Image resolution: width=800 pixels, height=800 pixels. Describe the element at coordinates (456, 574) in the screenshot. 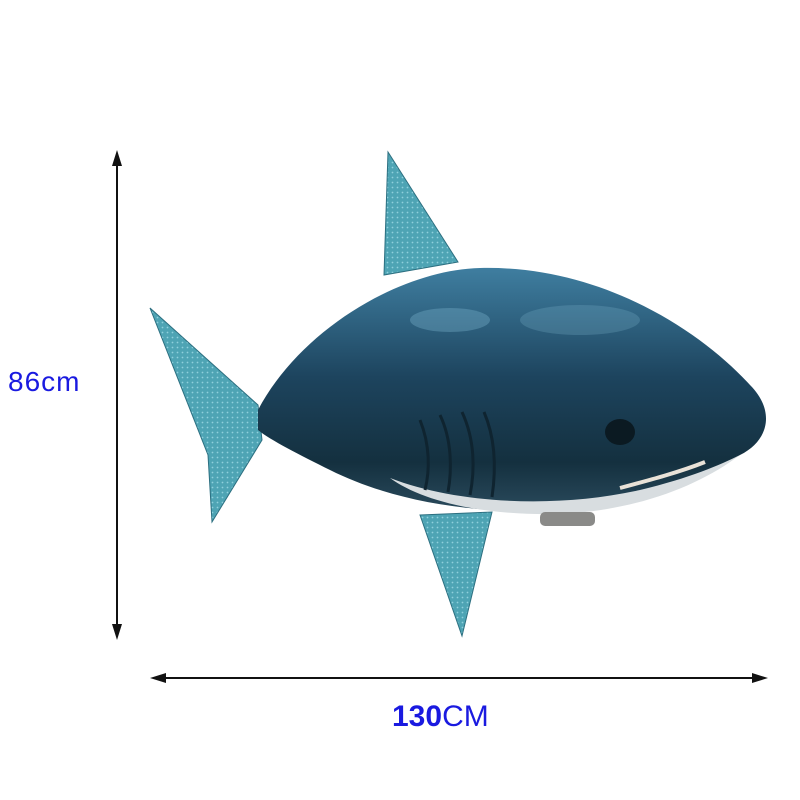

I see `pectoral-fin` at that location.